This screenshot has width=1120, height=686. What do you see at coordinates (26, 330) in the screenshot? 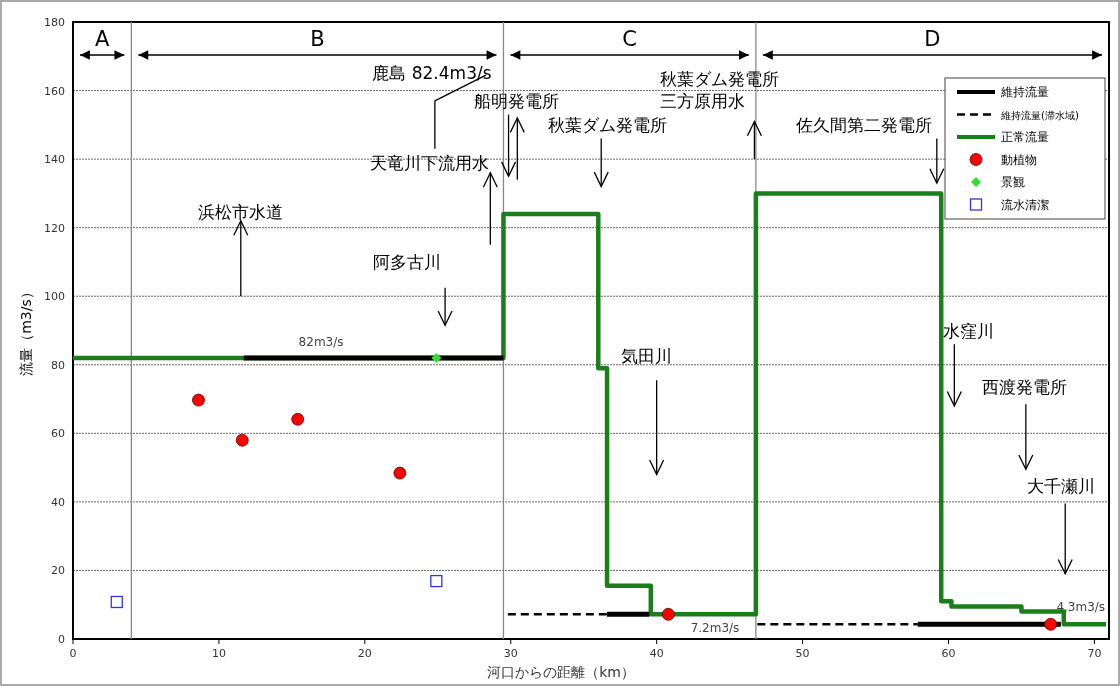
I see `y-axis-title: 流量（m3/s）` at bounding box center [26, 330].